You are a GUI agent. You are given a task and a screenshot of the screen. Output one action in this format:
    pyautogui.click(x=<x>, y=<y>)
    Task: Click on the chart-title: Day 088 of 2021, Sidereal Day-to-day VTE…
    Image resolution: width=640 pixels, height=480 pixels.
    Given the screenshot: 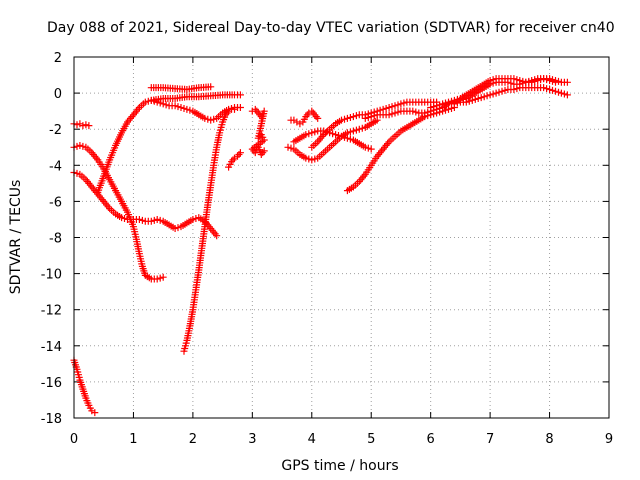 What is the action you would take?
    pyautogui.click(x=331, y=28)
    